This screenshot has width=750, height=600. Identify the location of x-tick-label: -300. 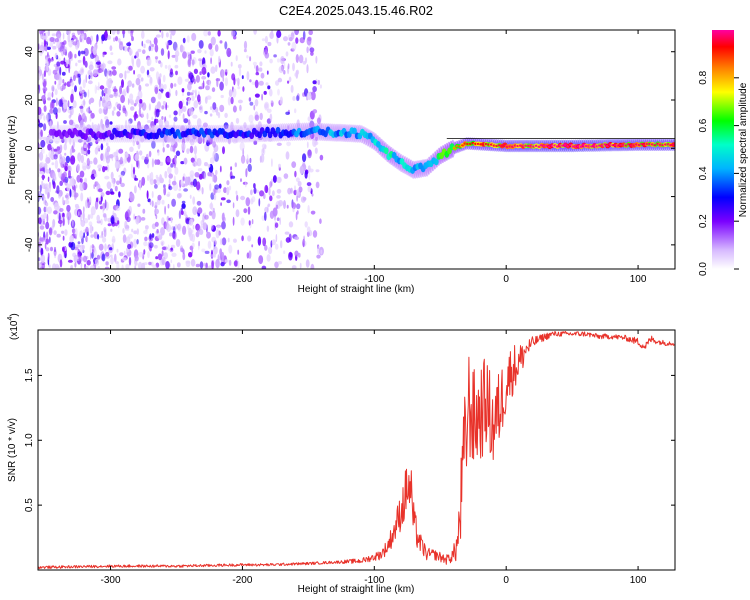
(111, 580).